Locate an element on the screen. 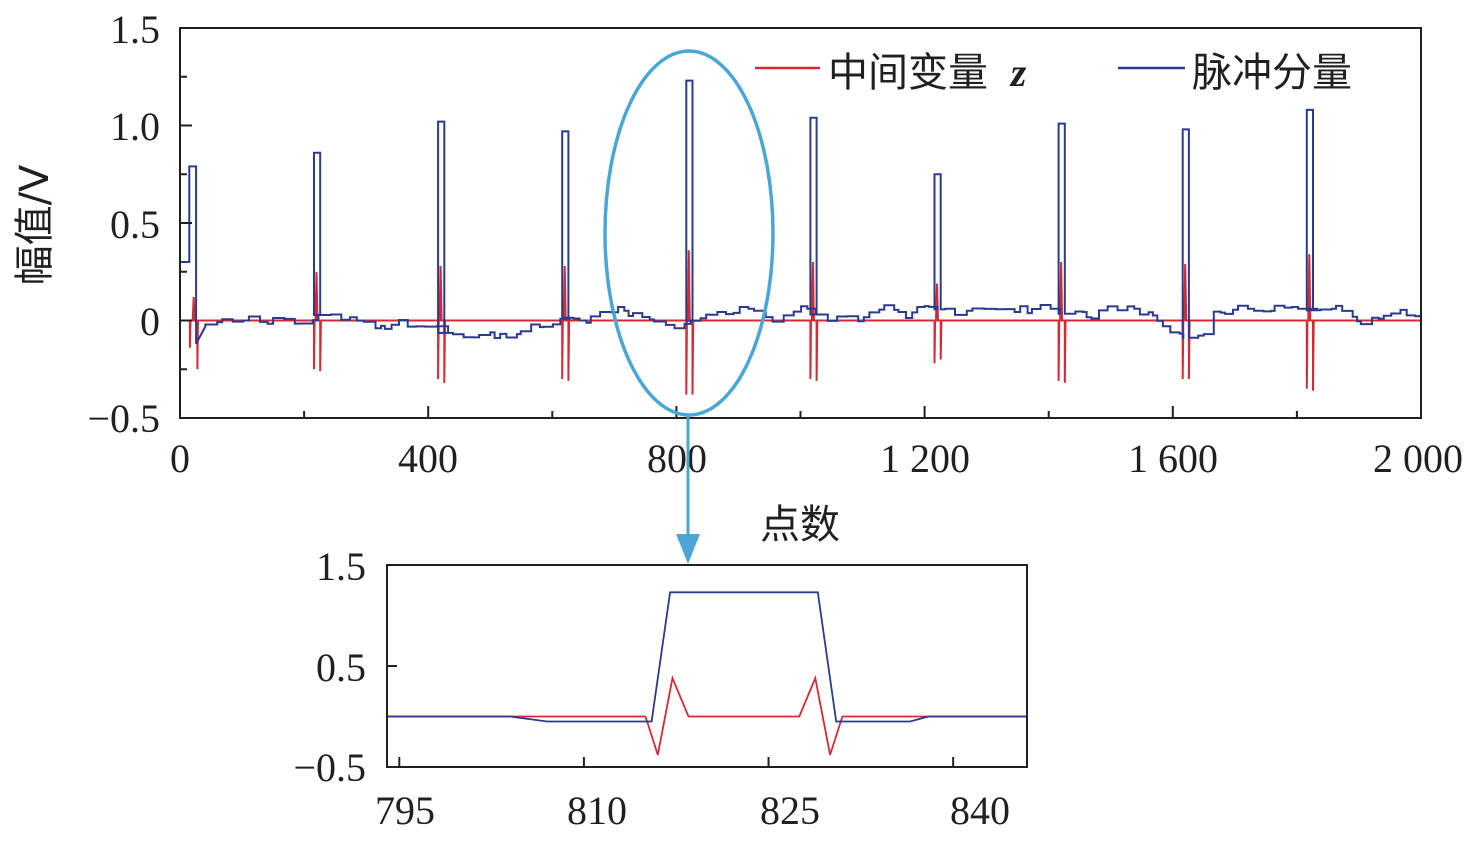  x-tick-1600: 1 600 is located at coordinates (1173, 458).